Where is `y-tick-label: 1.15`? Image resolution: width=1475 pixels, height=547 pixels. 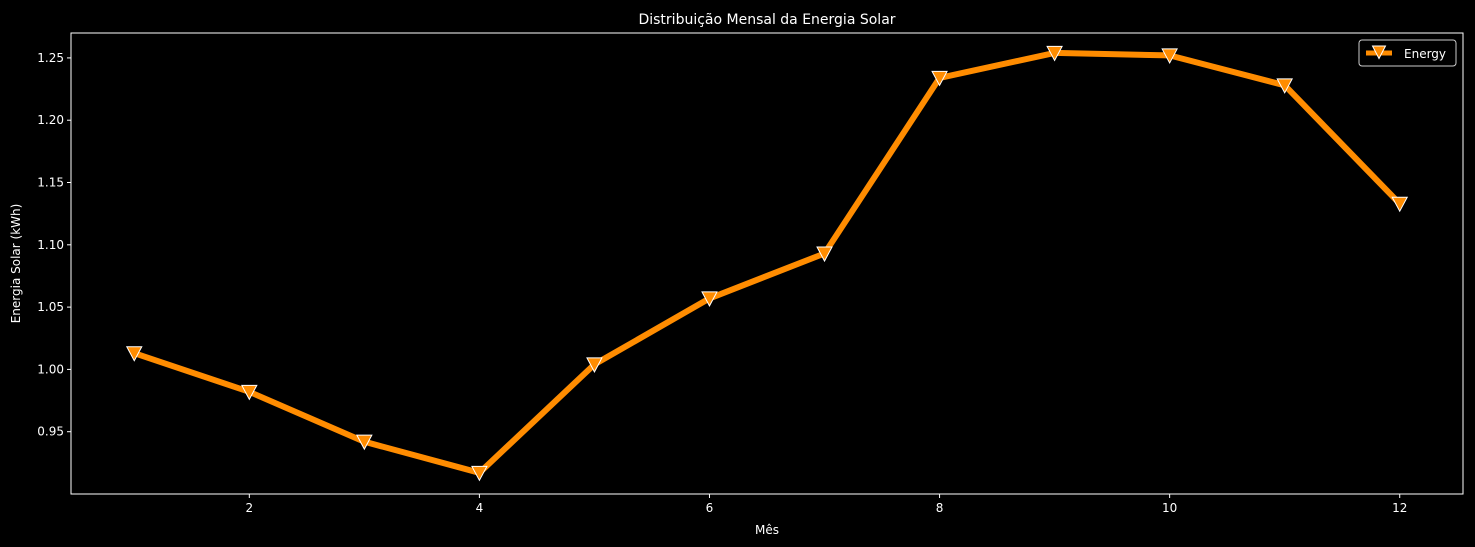 y-tick-label: 1.15 is located at coordinates (50, 183).